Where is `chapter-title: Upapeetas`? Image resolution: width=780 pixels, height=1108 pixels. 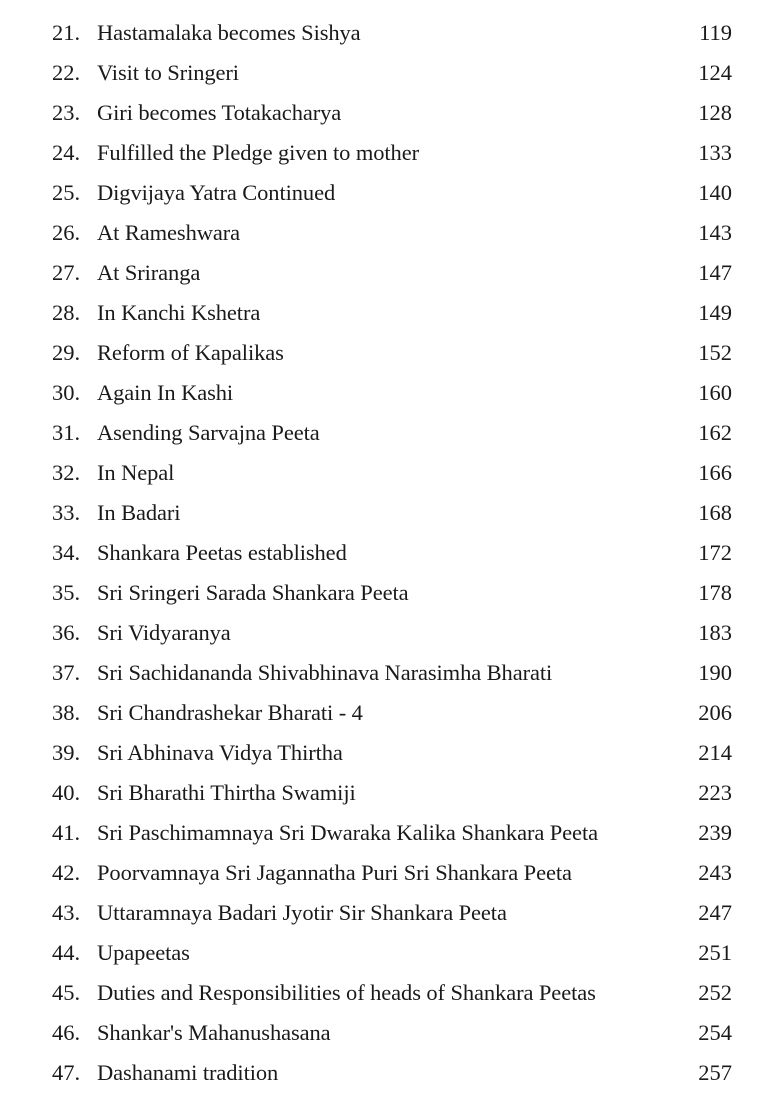
chapter-title: Upapeetas is located at coordinates (143, 952).